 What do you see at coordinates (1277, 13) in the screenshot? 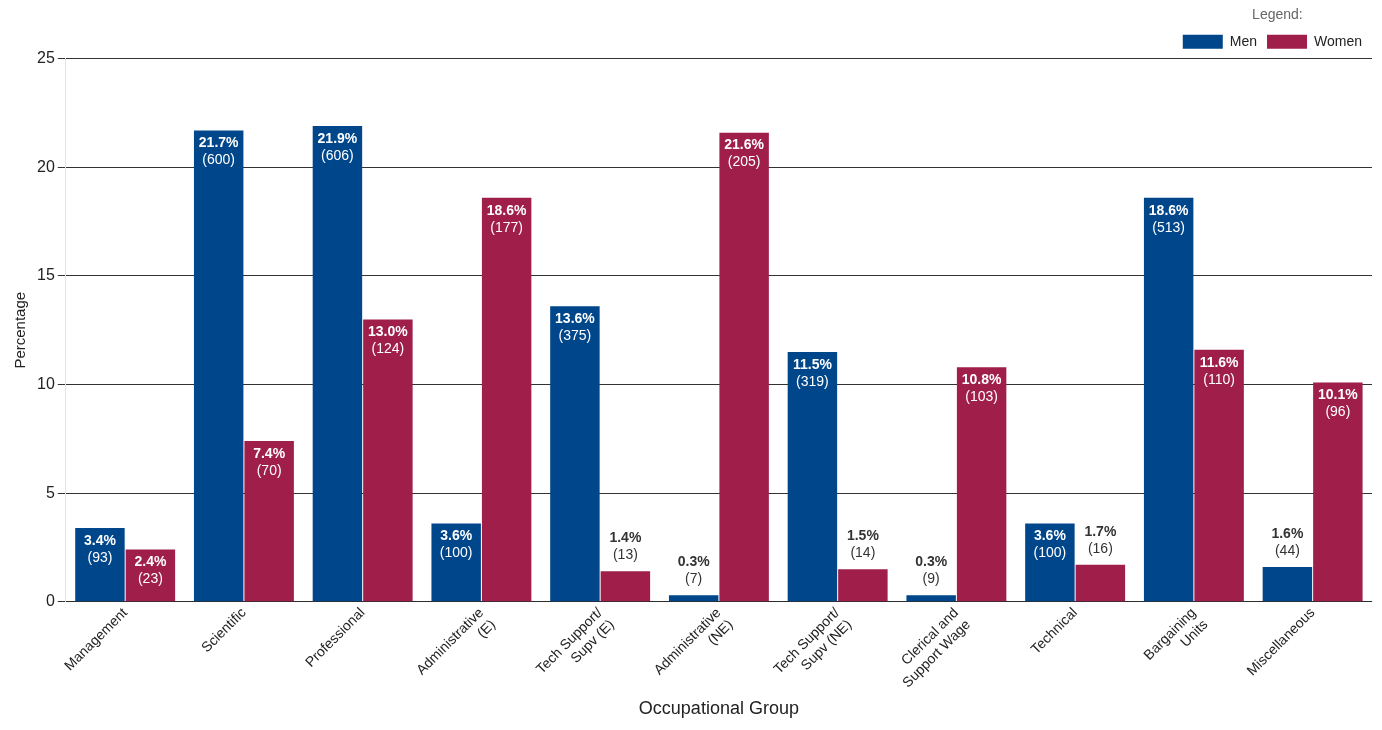
I see `legend-title: Legend:` at bounding box center [1277, 13].